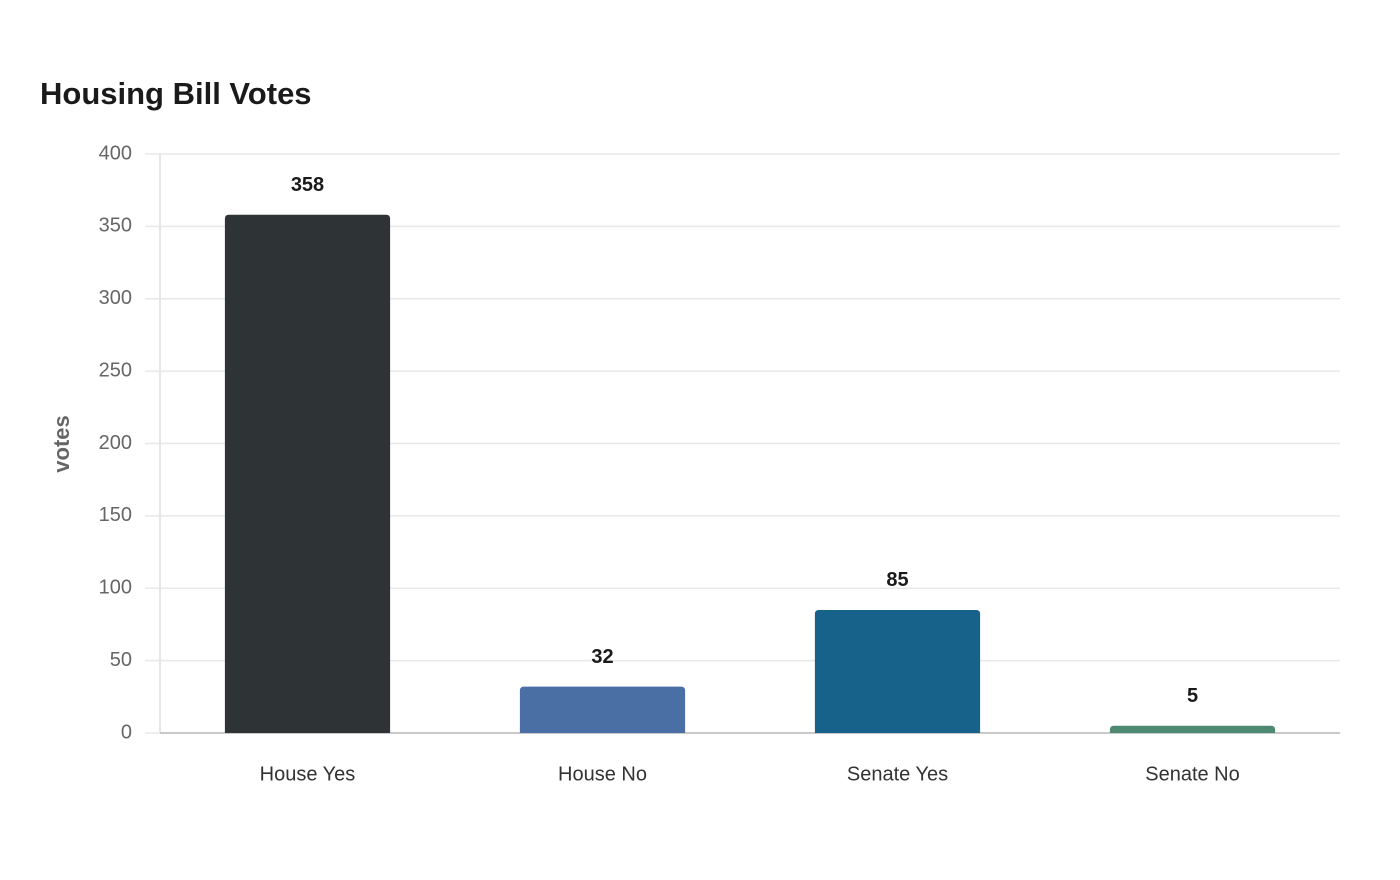 This screenshot has width=1400, height=880. I want to click on y-tick-label: 400, so click(115, 153).